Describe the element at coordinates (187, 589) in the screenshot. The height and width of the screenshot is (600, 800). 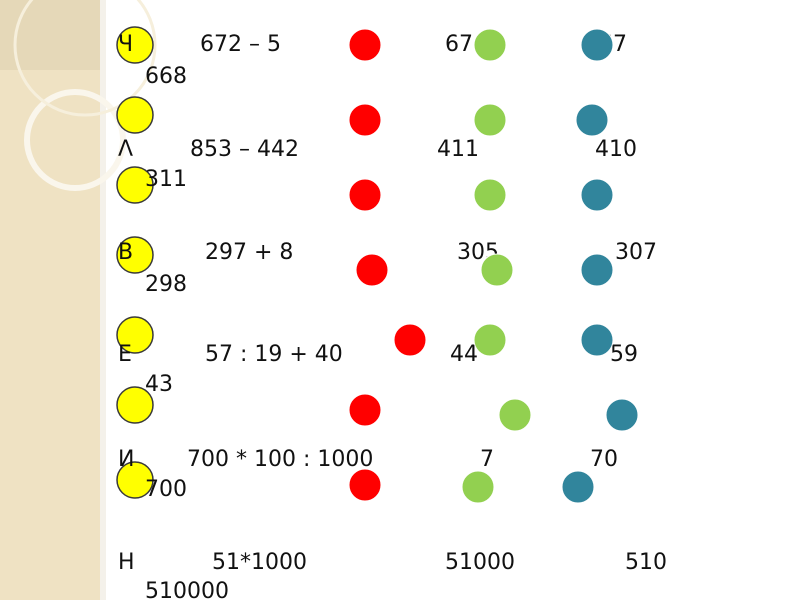
I see `answer: 510000` at that location.